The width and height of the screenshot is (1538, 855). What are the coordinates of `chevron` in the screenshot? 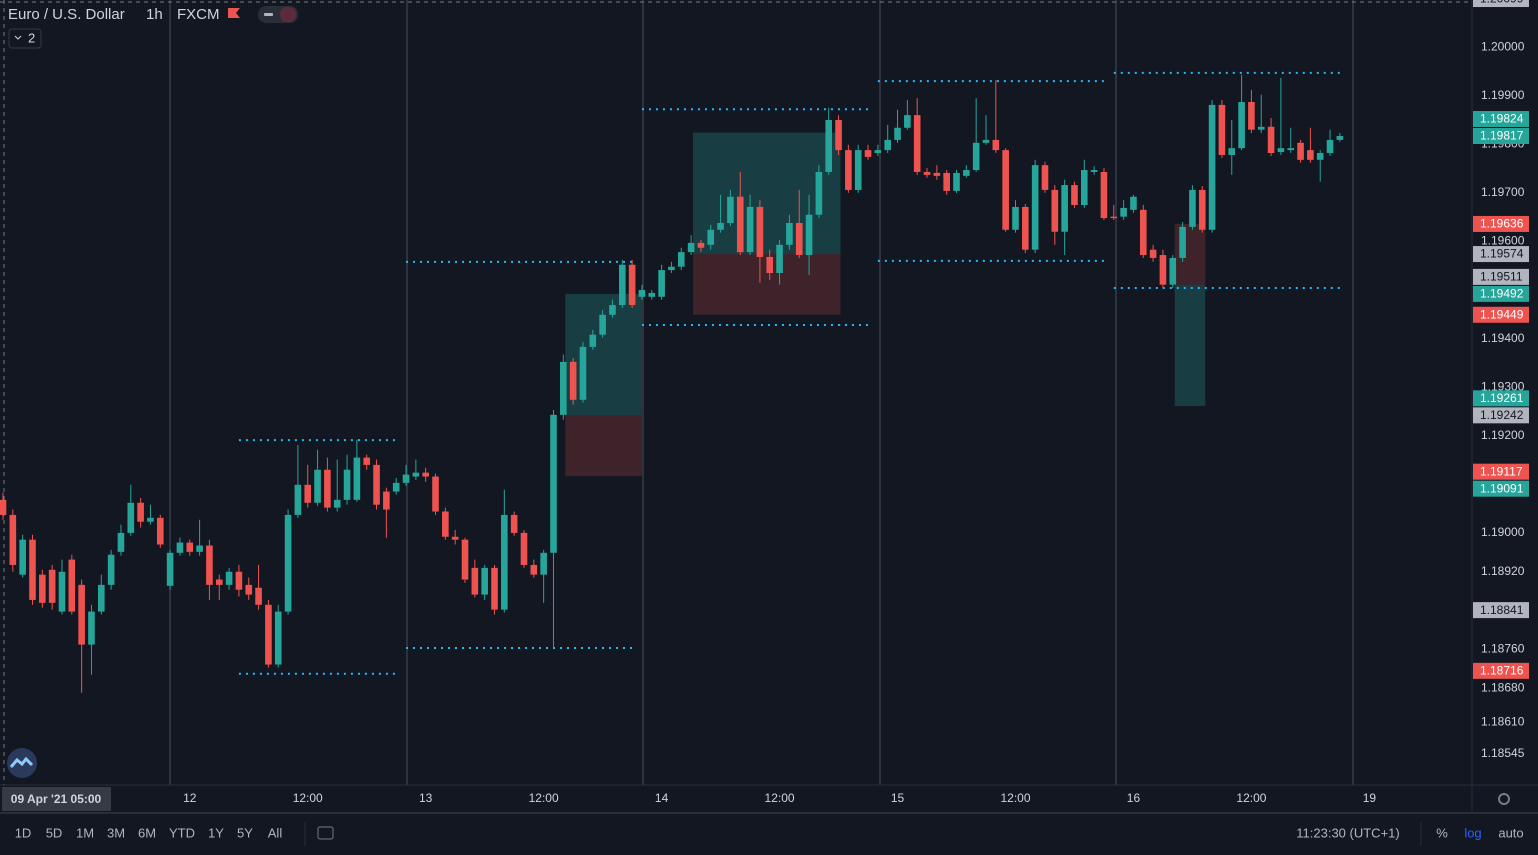 It's located at (18, 37).